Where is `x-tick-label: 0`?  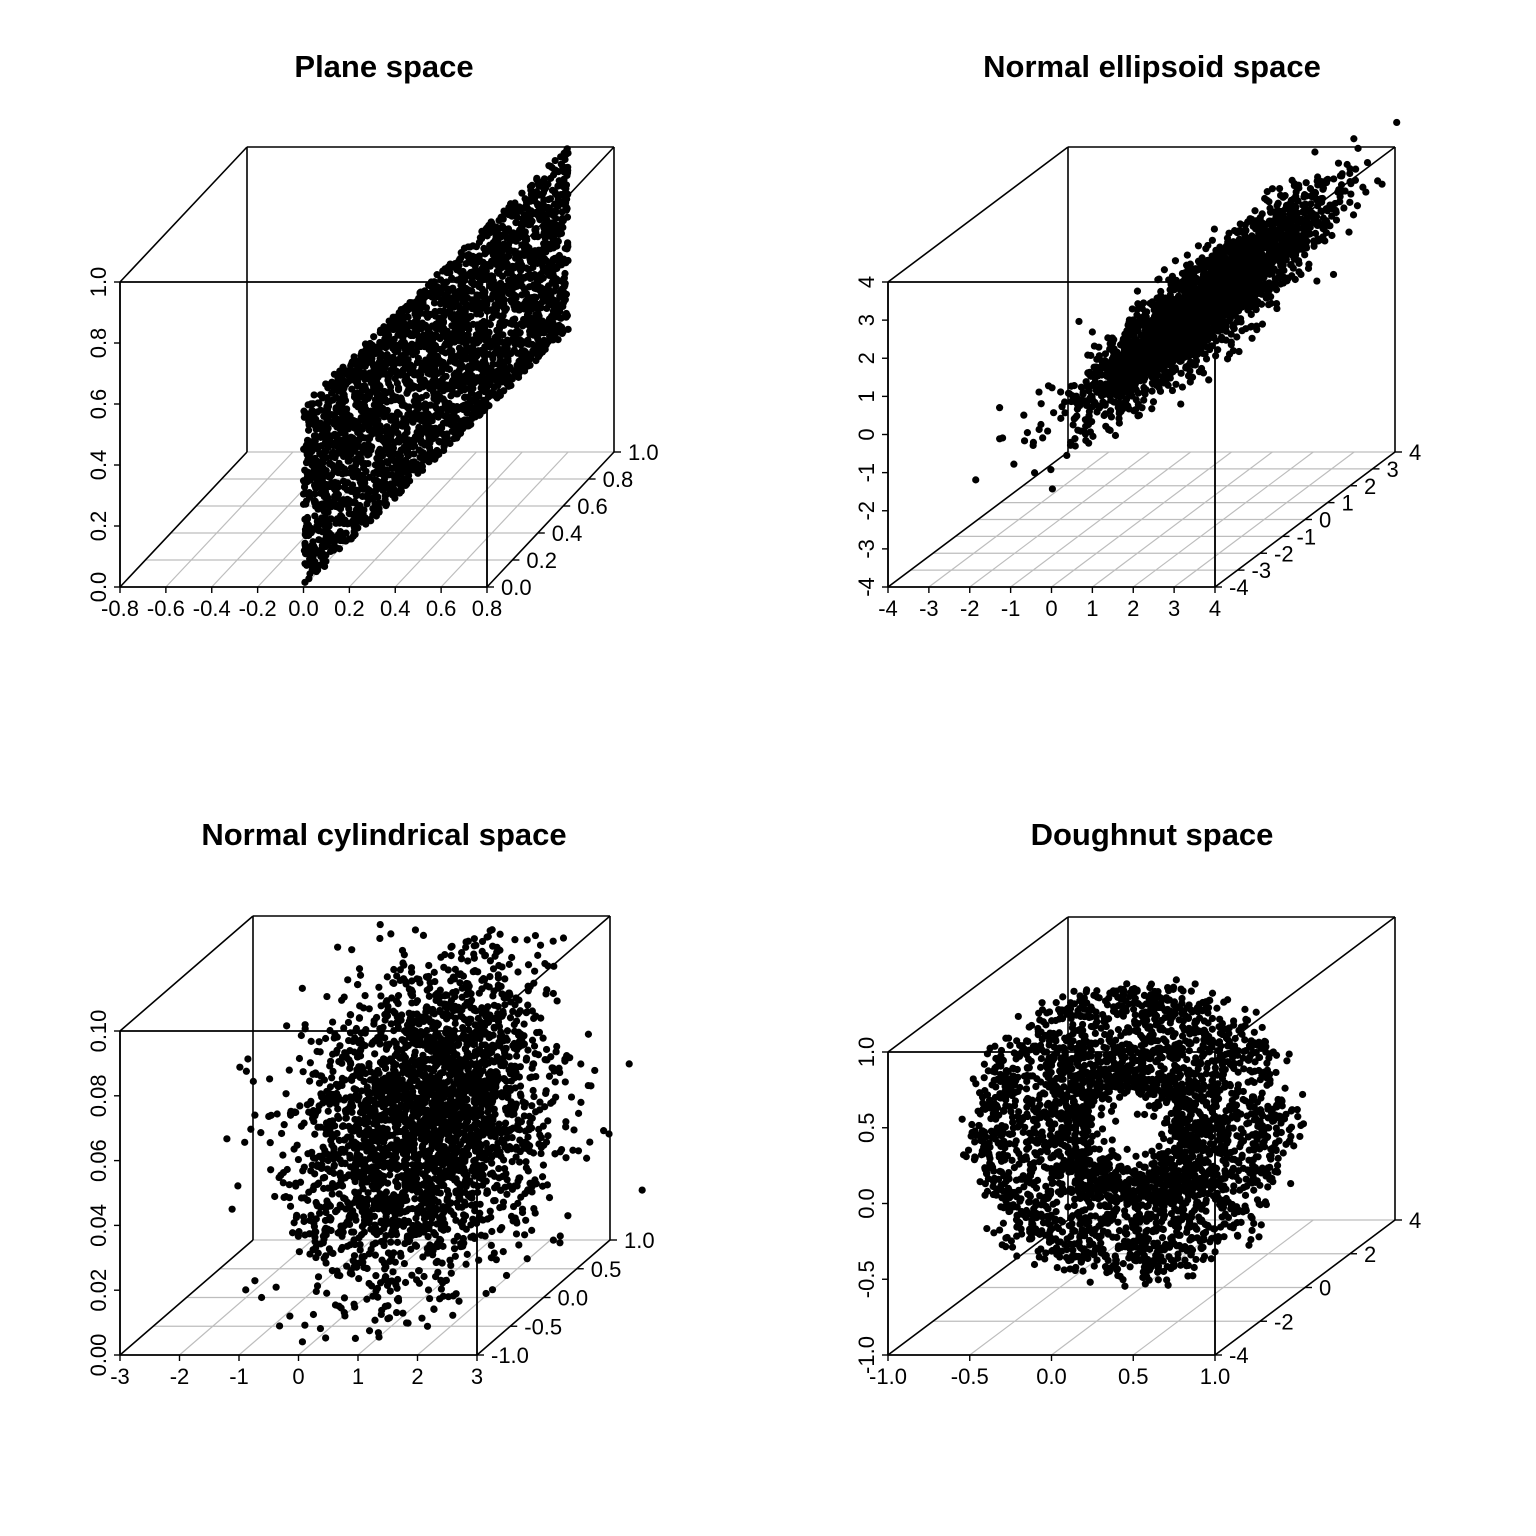
x-tick-label: 0 is located at coordinates (1051, 608).